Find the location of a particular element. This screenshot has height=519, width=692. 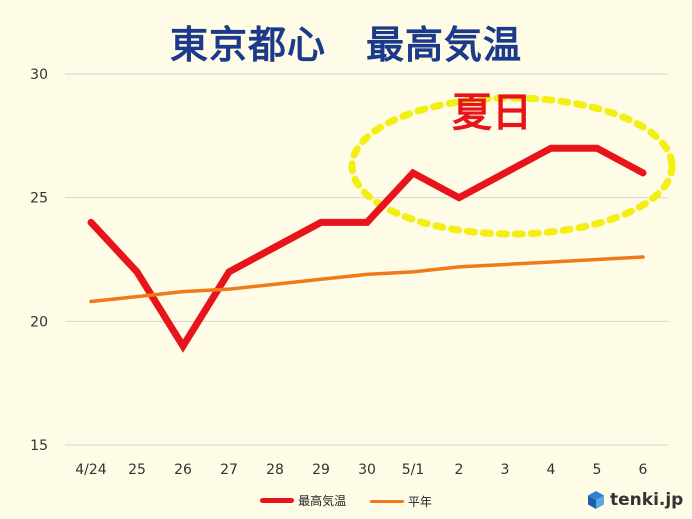

legend-item-normal: 平年 is located at coordinates (400, 501).